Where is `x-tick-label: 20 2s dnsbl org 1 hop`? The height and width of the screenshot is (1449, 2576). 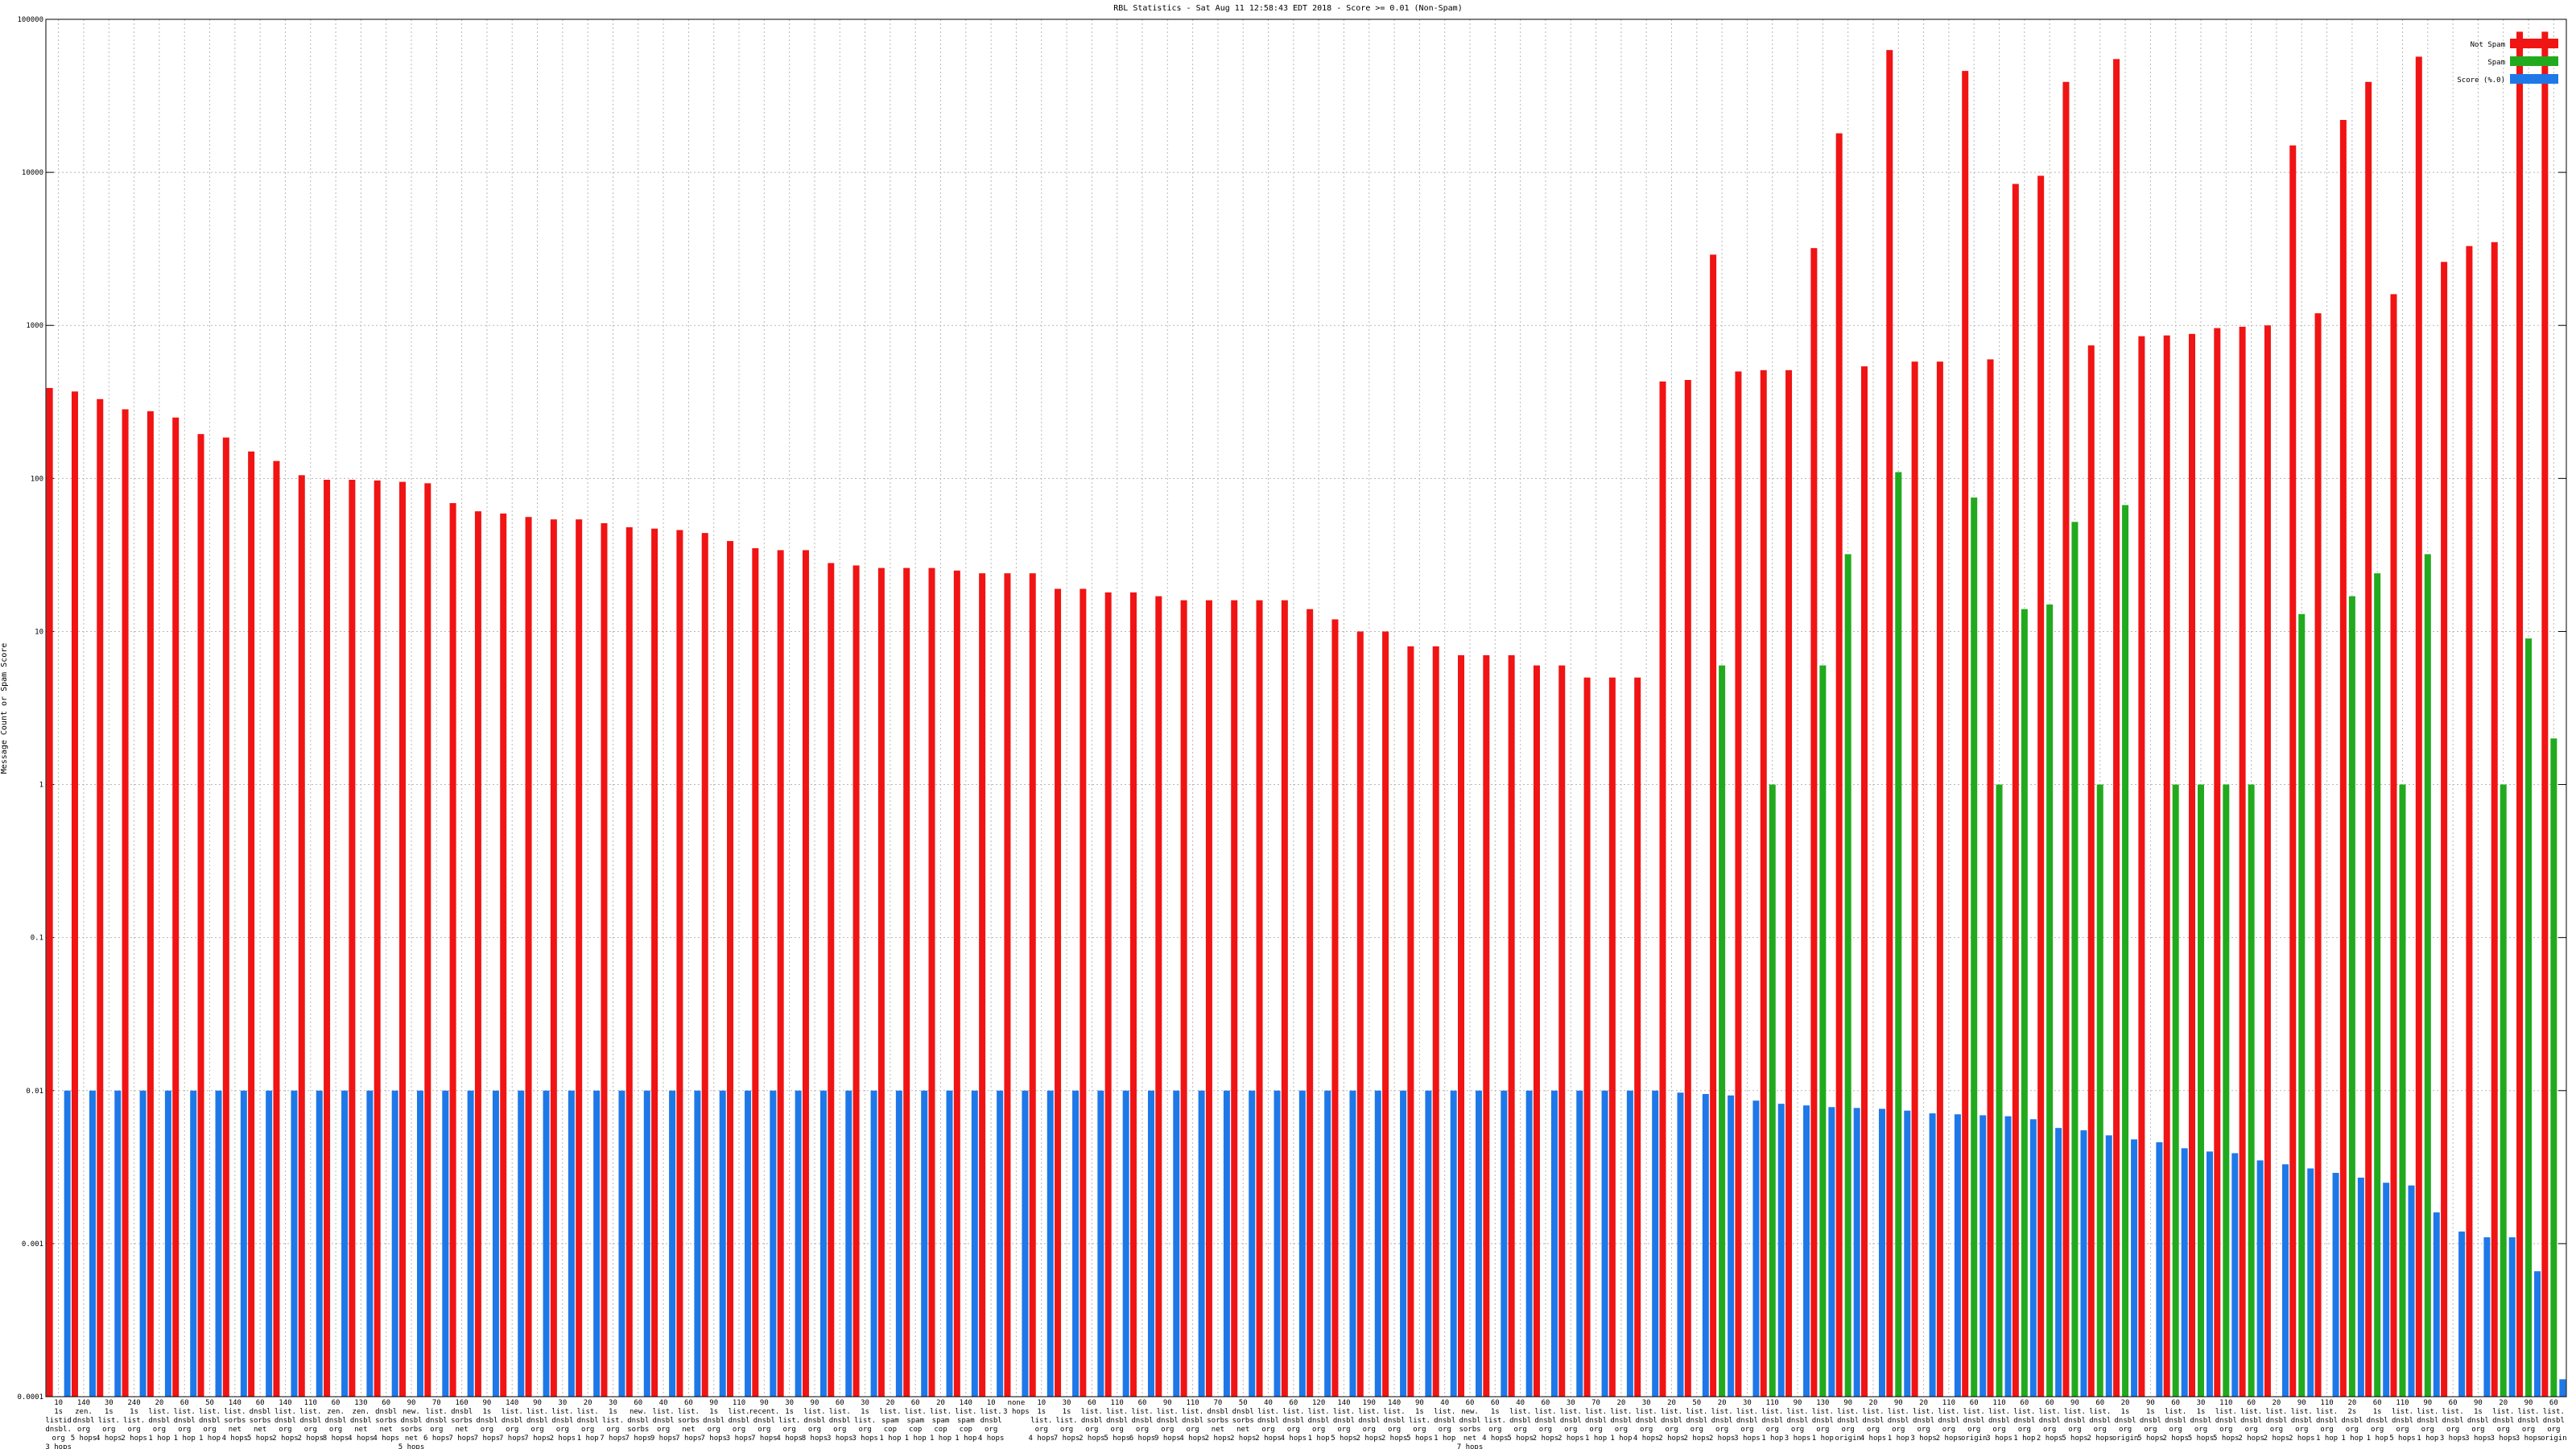 x-tick-label: 20 2s dnsbl org 1 hop is located at coordinates (2352, 1421).